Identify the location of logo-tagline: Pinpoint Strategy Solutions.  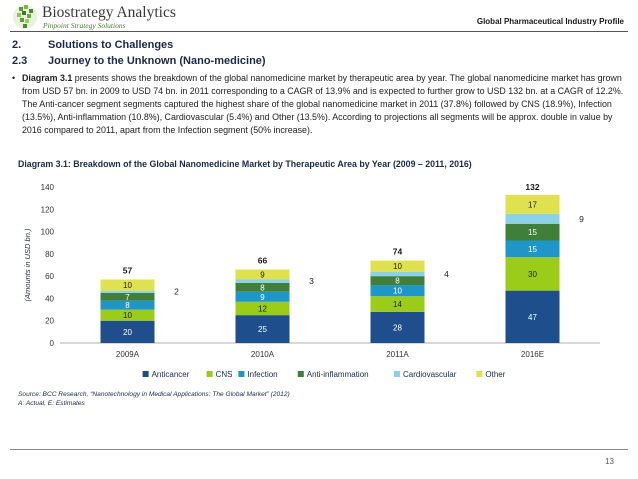
(84, 25).